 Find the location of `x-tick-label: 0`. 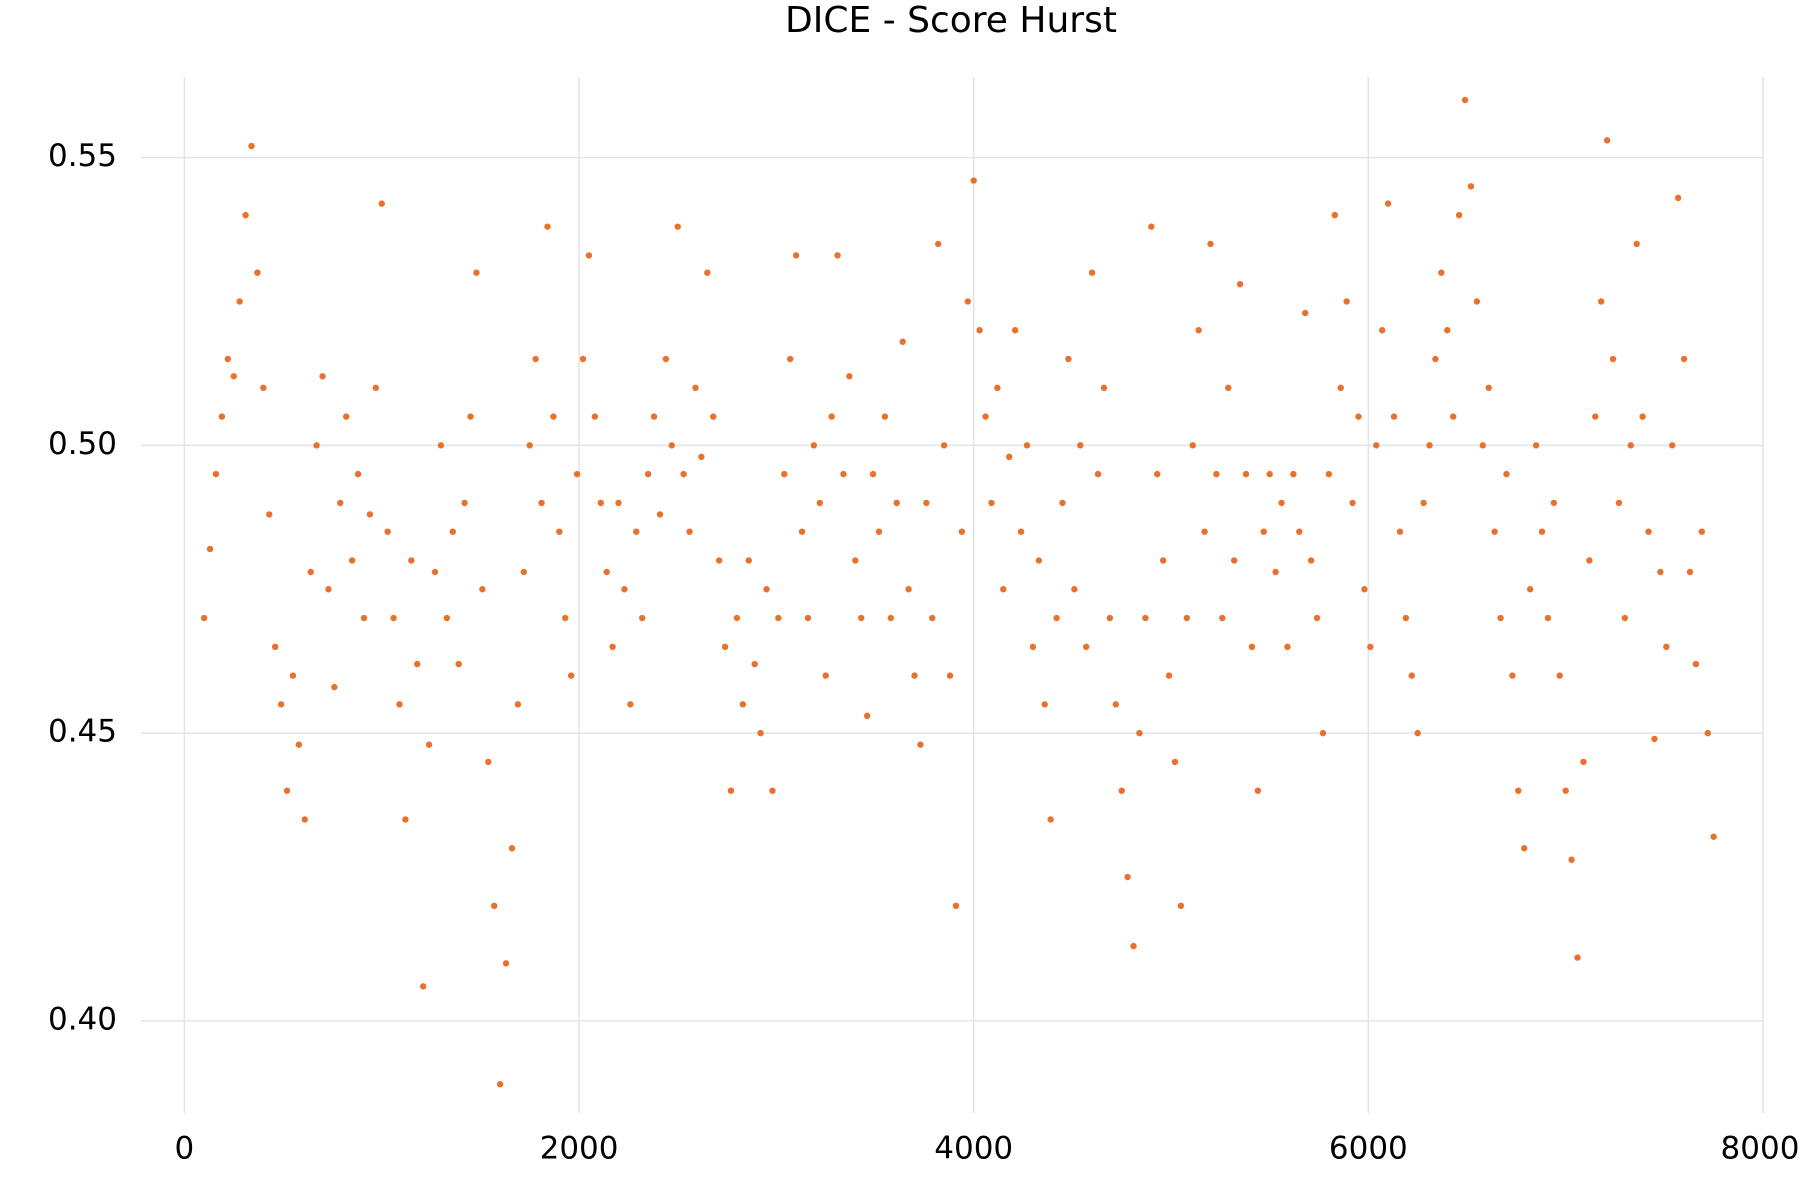

x-tick-label: 0 is located at coordinates (185, 1149).